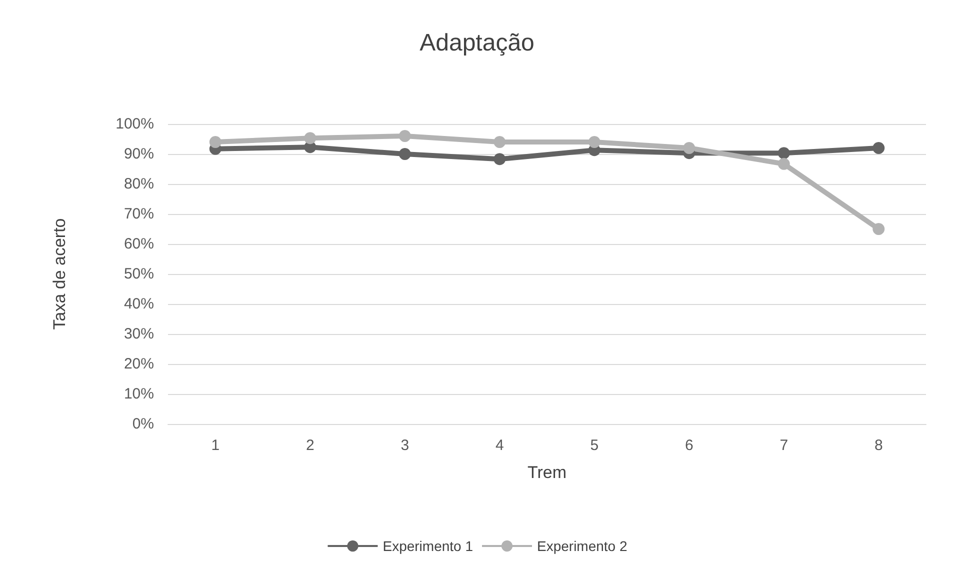  What do you see at coordinates (139, 304) in the screenshot?
I see `y-tick-label: 40%` at bounding box center [139, 304].